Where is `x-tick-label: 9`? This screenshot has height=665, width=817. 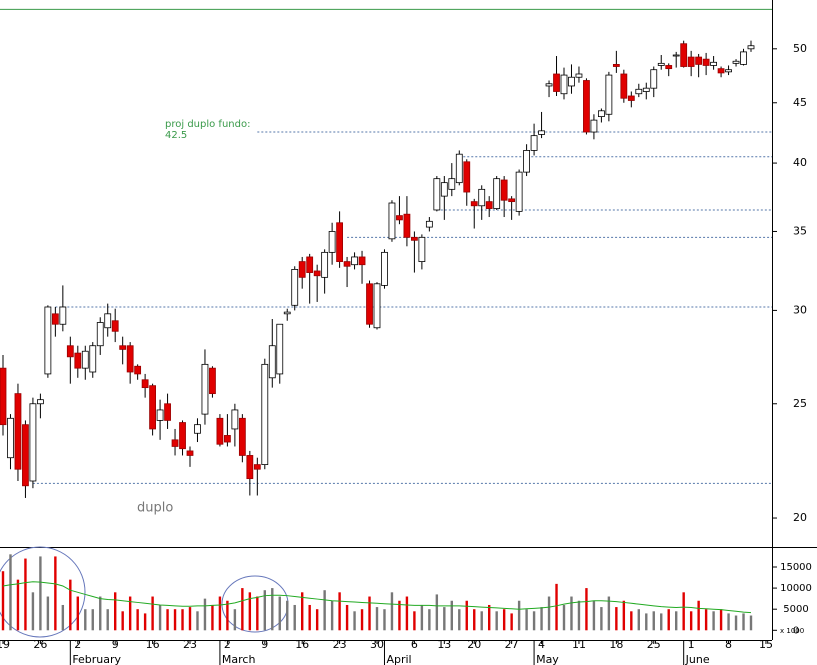
x-tick-label: 9 is located at coordinates (264, 644).